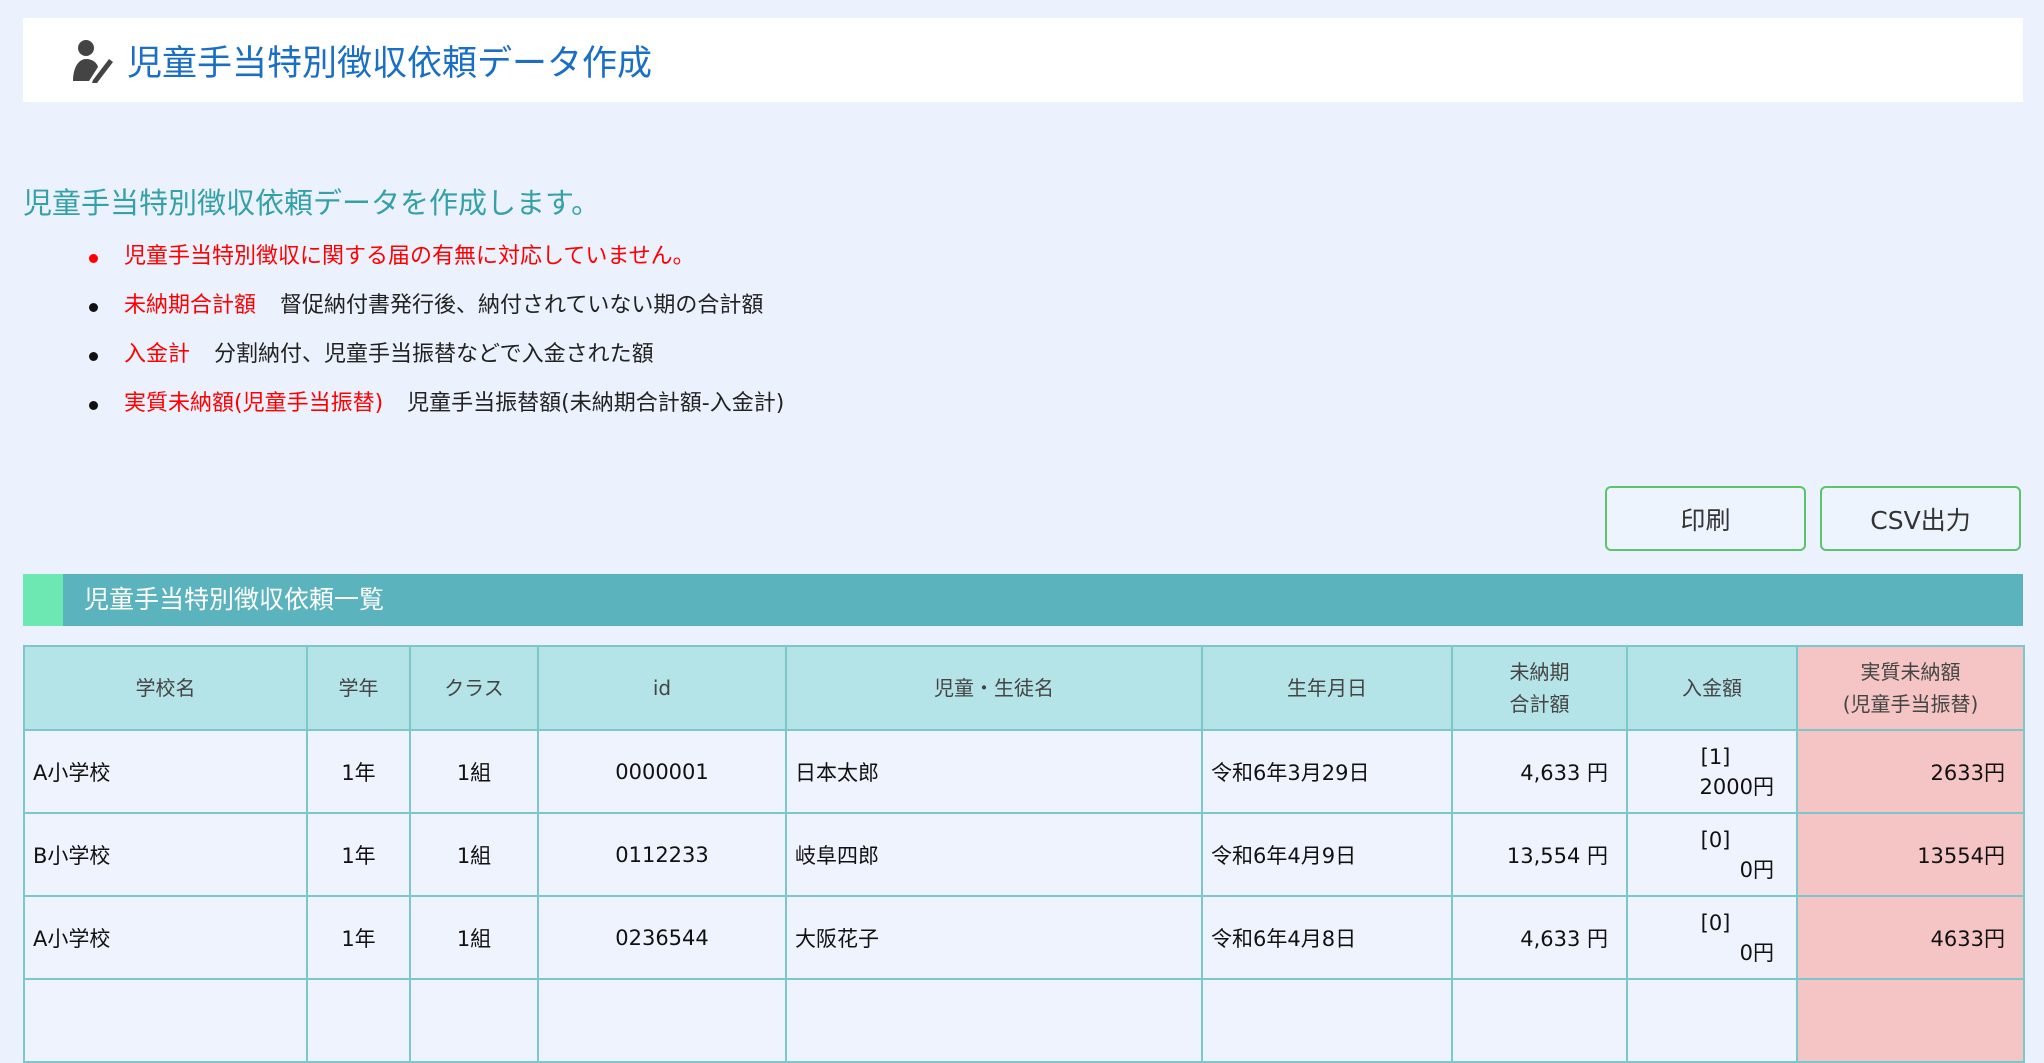 Image resolution: width=2044 pixels, height=1063 pixels. I want to click on col-id: id, so click(662, 688).